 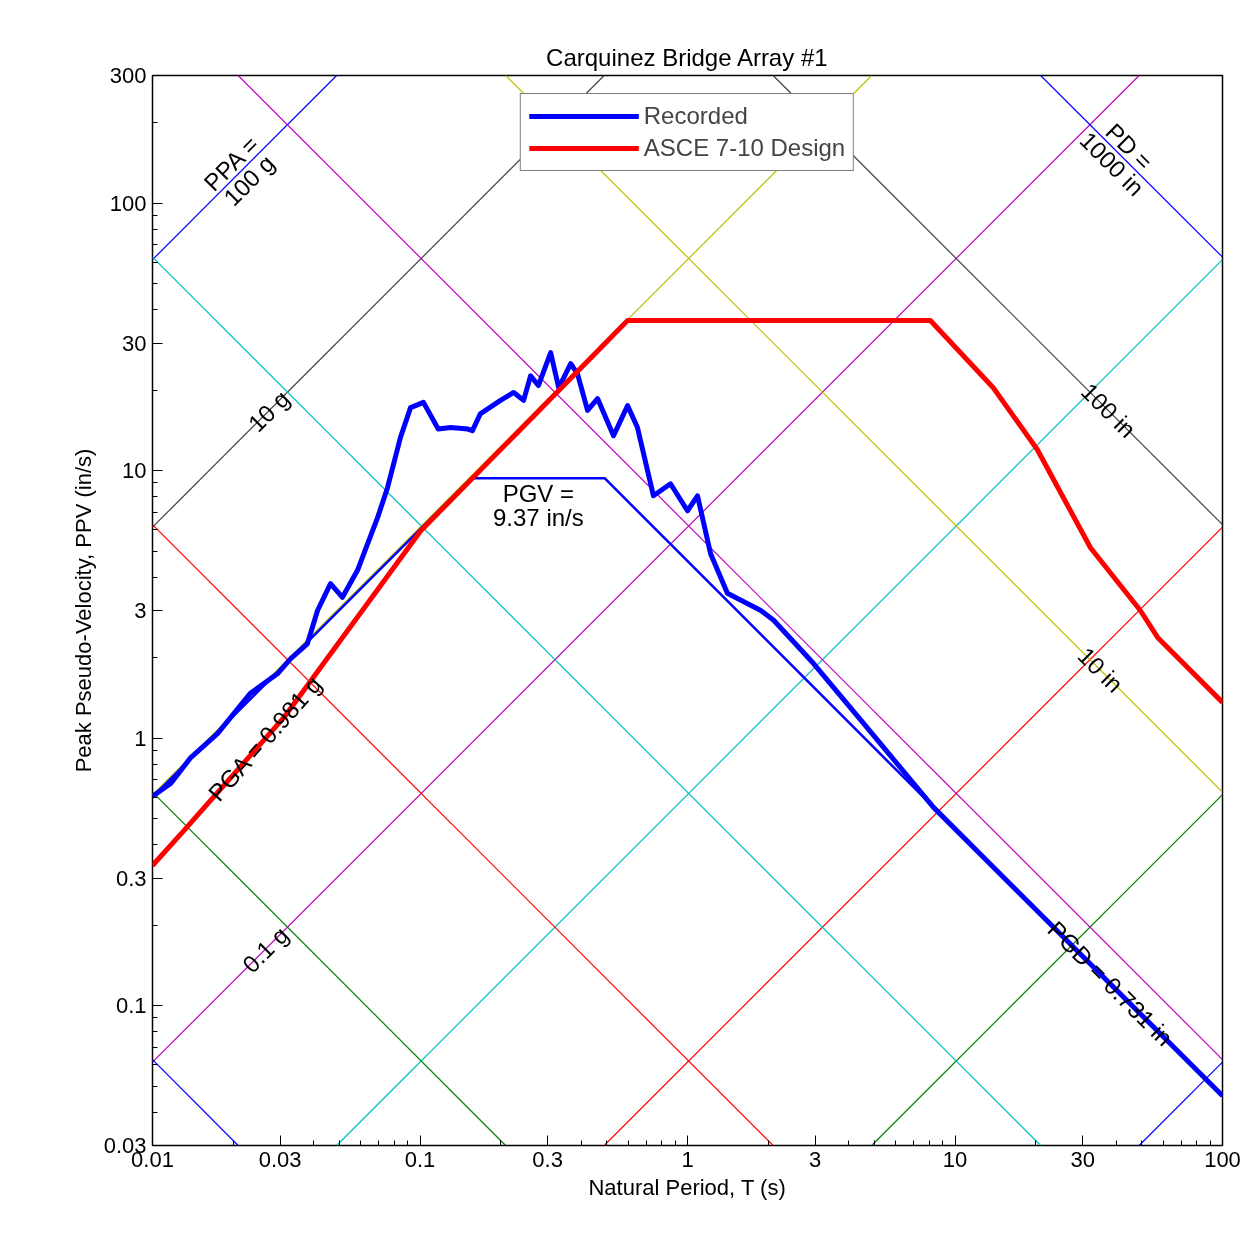 I want to click on x-axis-title: Natural Period, T (s), so click(x=687, y=1187).